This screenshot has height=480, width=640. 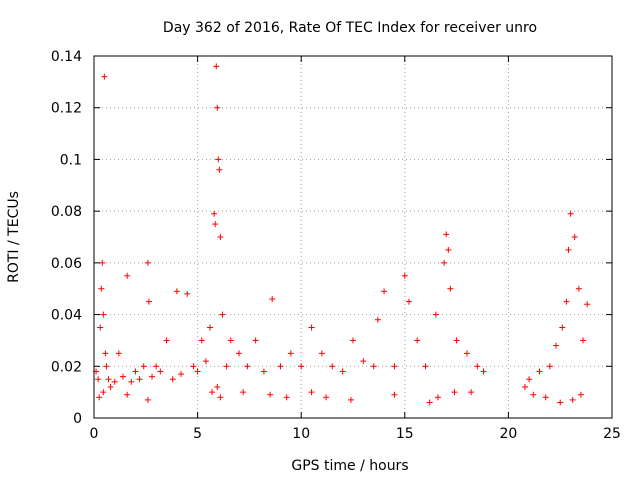 I want to click on x-tick-label: 15, so click(x=405, y=434).